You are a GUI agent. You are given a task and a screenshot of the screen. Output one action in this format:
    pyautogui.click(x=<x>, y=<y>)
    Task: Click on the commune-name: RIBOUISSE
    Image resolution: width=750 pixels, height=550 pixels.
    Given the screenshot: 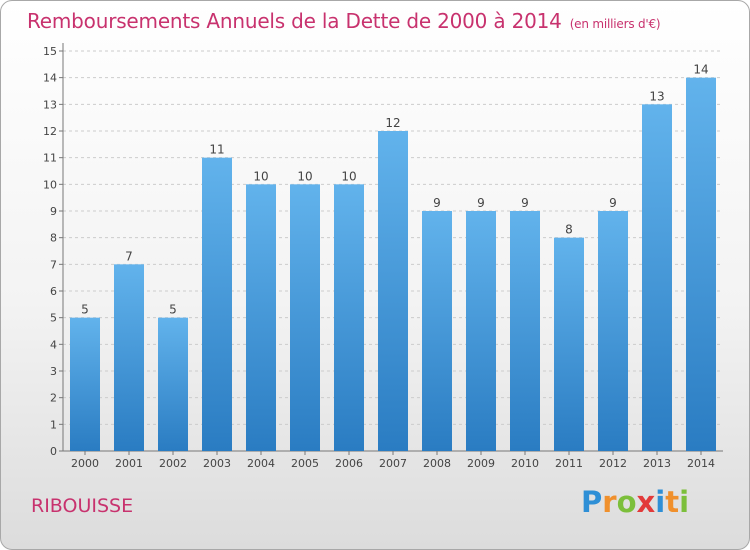 What is the action you would take?
    pyautogui.click(x=82, y=506)
    